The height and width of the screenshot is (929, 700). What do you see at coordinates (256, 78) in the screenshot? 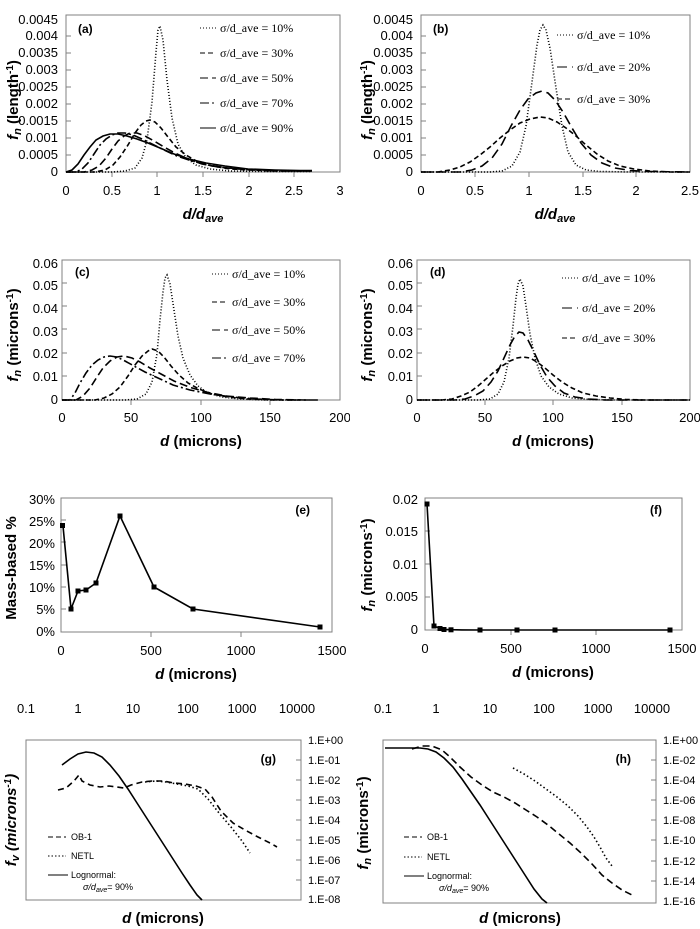
I see `legend-item-label: σ/d_ave = 50%` at bounding box center [256, 78].